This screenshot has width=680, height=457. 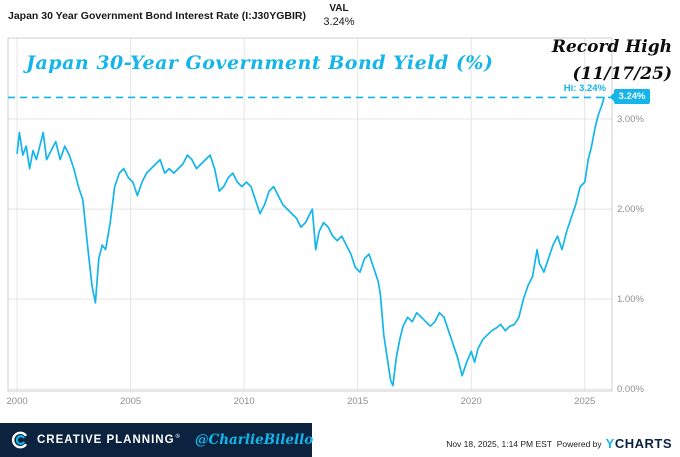 I want to click on y-axis-tick-label: 1.00%, so click(x=630, y=300).